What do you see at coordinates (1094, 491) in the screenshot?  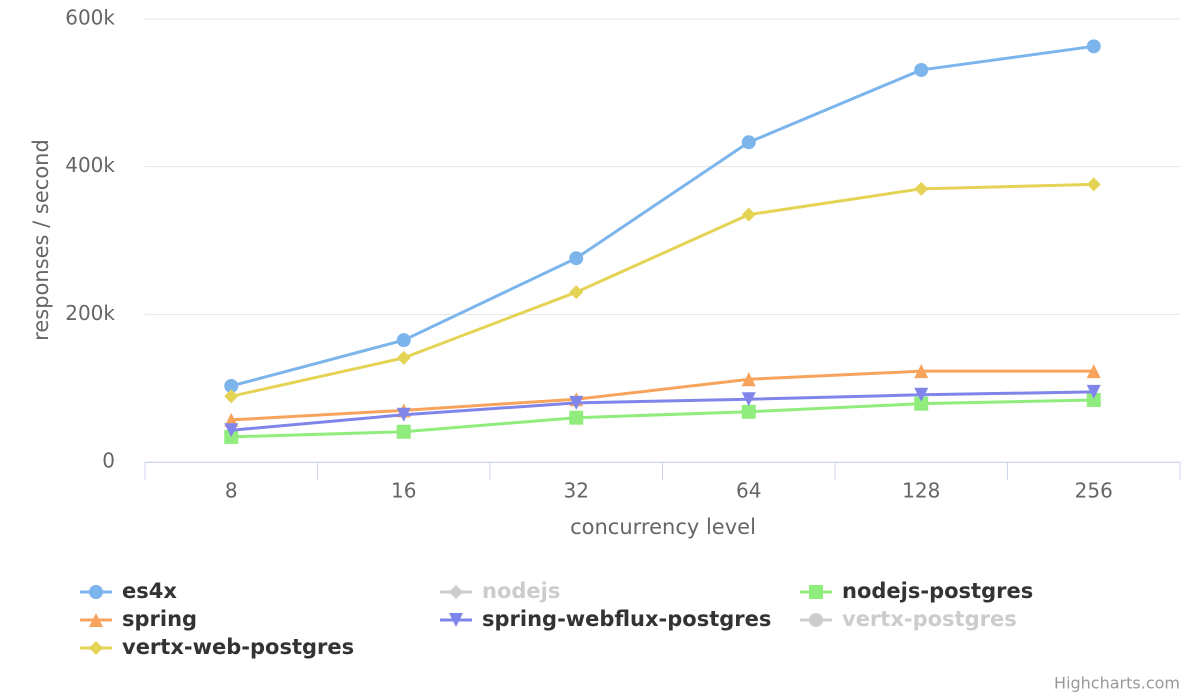 I see `x-tick-label: 256` at bounding box center [1094, 491].